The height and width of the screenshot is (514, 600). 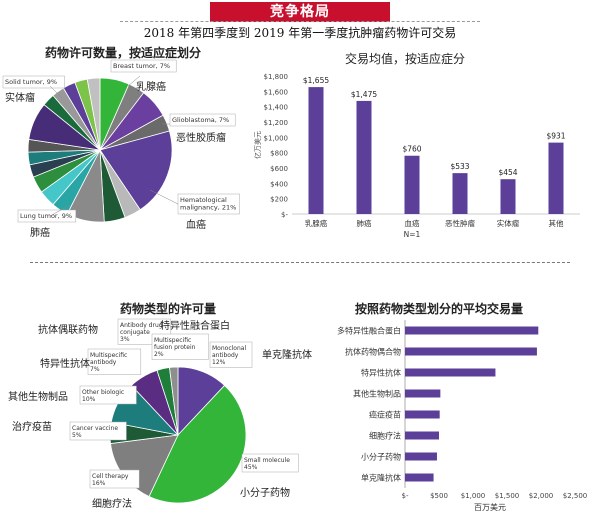 I want to click on pie-indication-title: 药物许可数量，按适应症划分, so click(x=123, y=53).